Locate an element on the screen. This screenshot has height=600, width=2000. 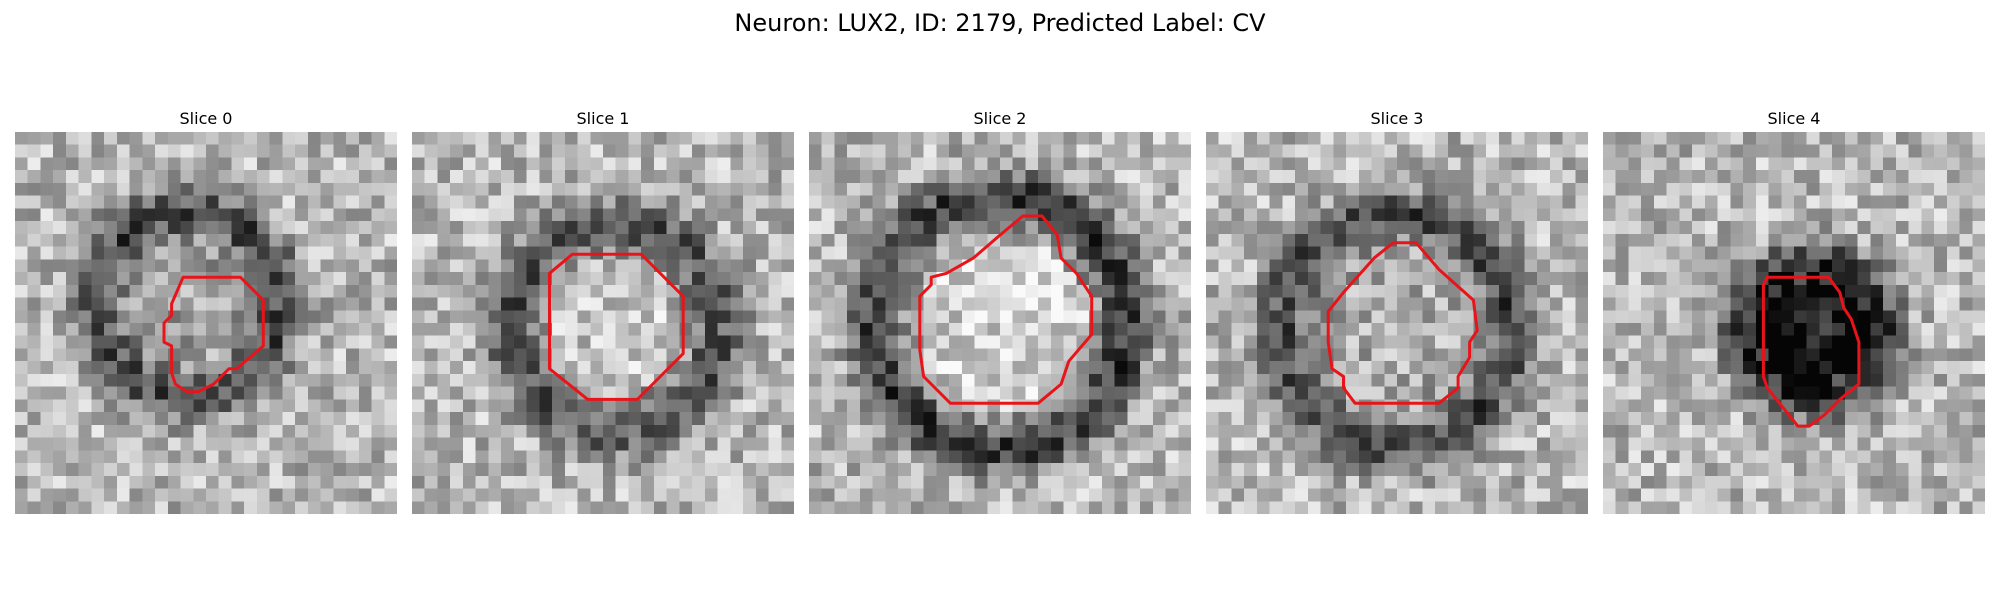
slice-title: Slice 4 is located at coordinates (1794, 118).